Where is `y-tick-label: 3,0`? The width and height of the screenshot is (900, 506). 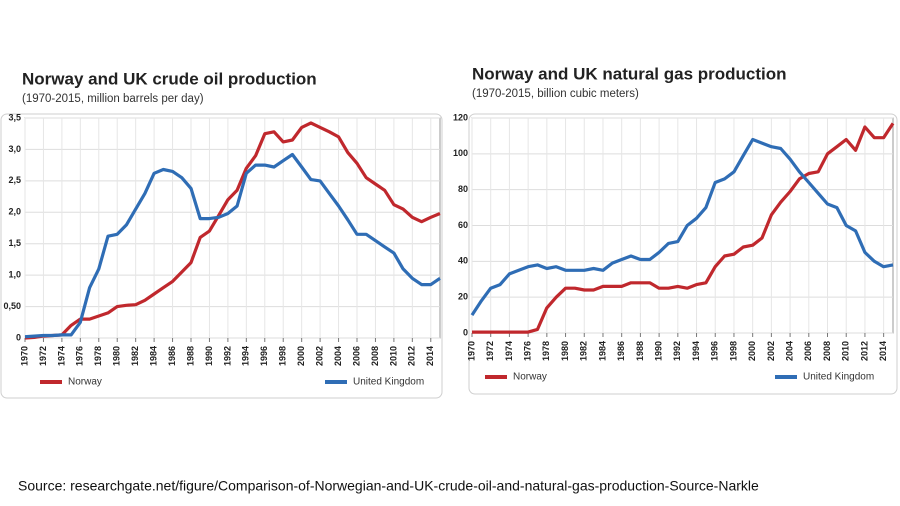 y-tick-label: 3,0 is located at coordinates (14, 149).